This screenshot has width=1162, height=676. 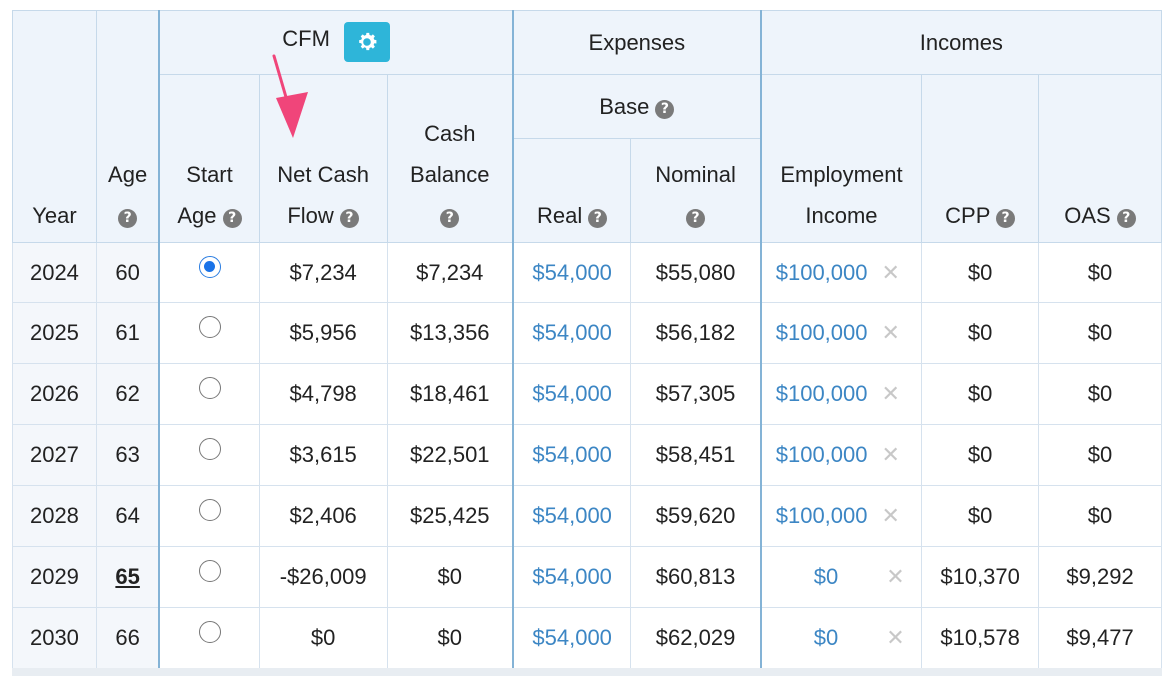 I want to click on net-cash-flow-help-icon: ?, so click(x=349, y=218).